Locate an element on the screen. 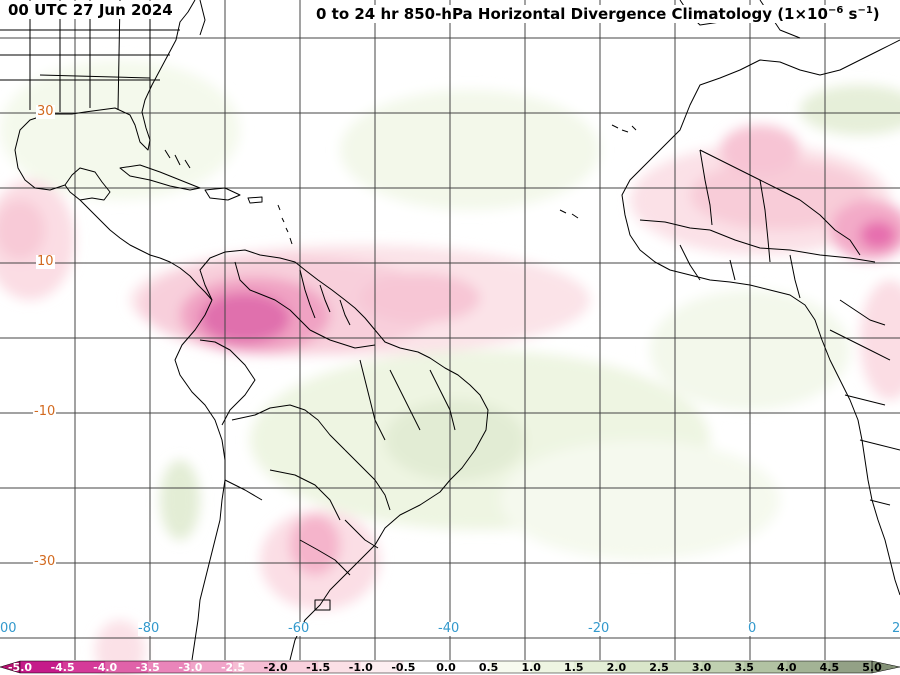 Image resolution: width=900 pixels, height=675 pixels. colorbar-tick-label: -4.5 is located at coordinates (63, 667).